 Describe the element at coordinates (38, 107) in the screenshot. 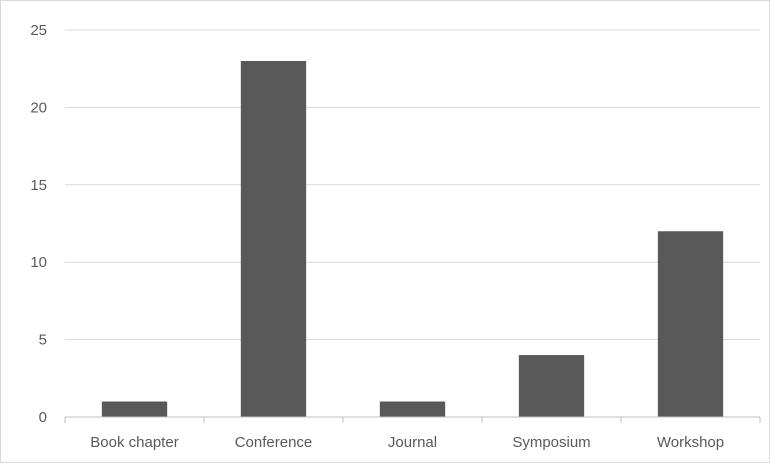

I see `y-tick-label: 20` at that location.